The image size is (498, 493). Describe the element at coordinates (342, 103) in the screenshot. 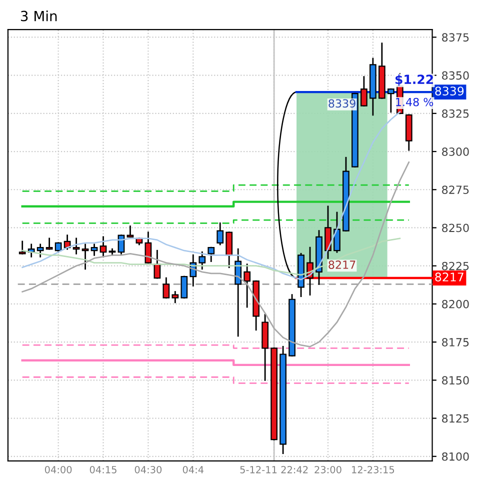

I see `annotation: 8339` at that location.